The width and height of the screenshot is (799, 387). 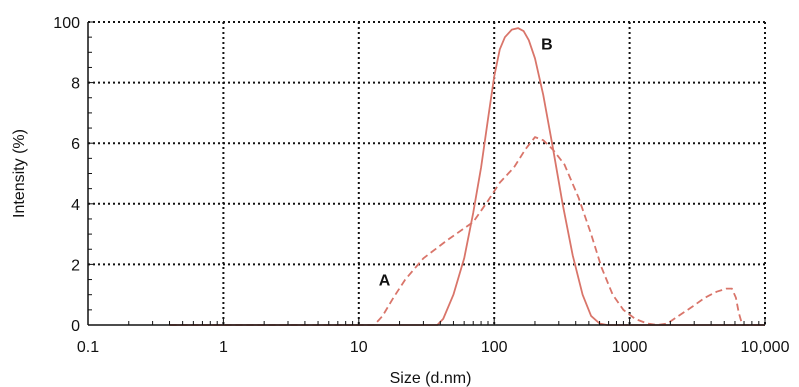 I want to click on y-tick-label: 2, so click(x=75, y=265).